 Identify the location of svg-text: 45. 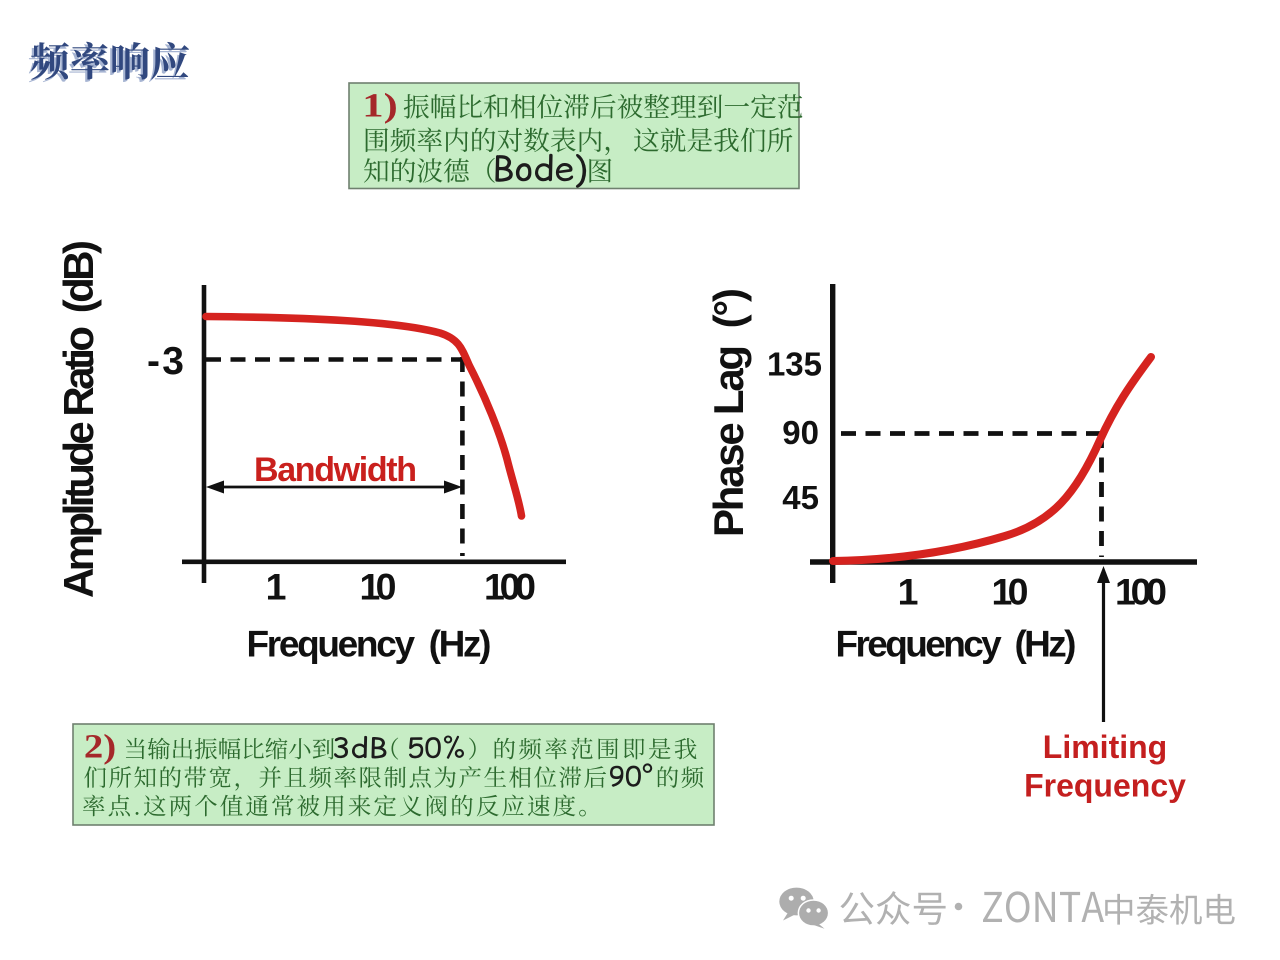
(800, 497).